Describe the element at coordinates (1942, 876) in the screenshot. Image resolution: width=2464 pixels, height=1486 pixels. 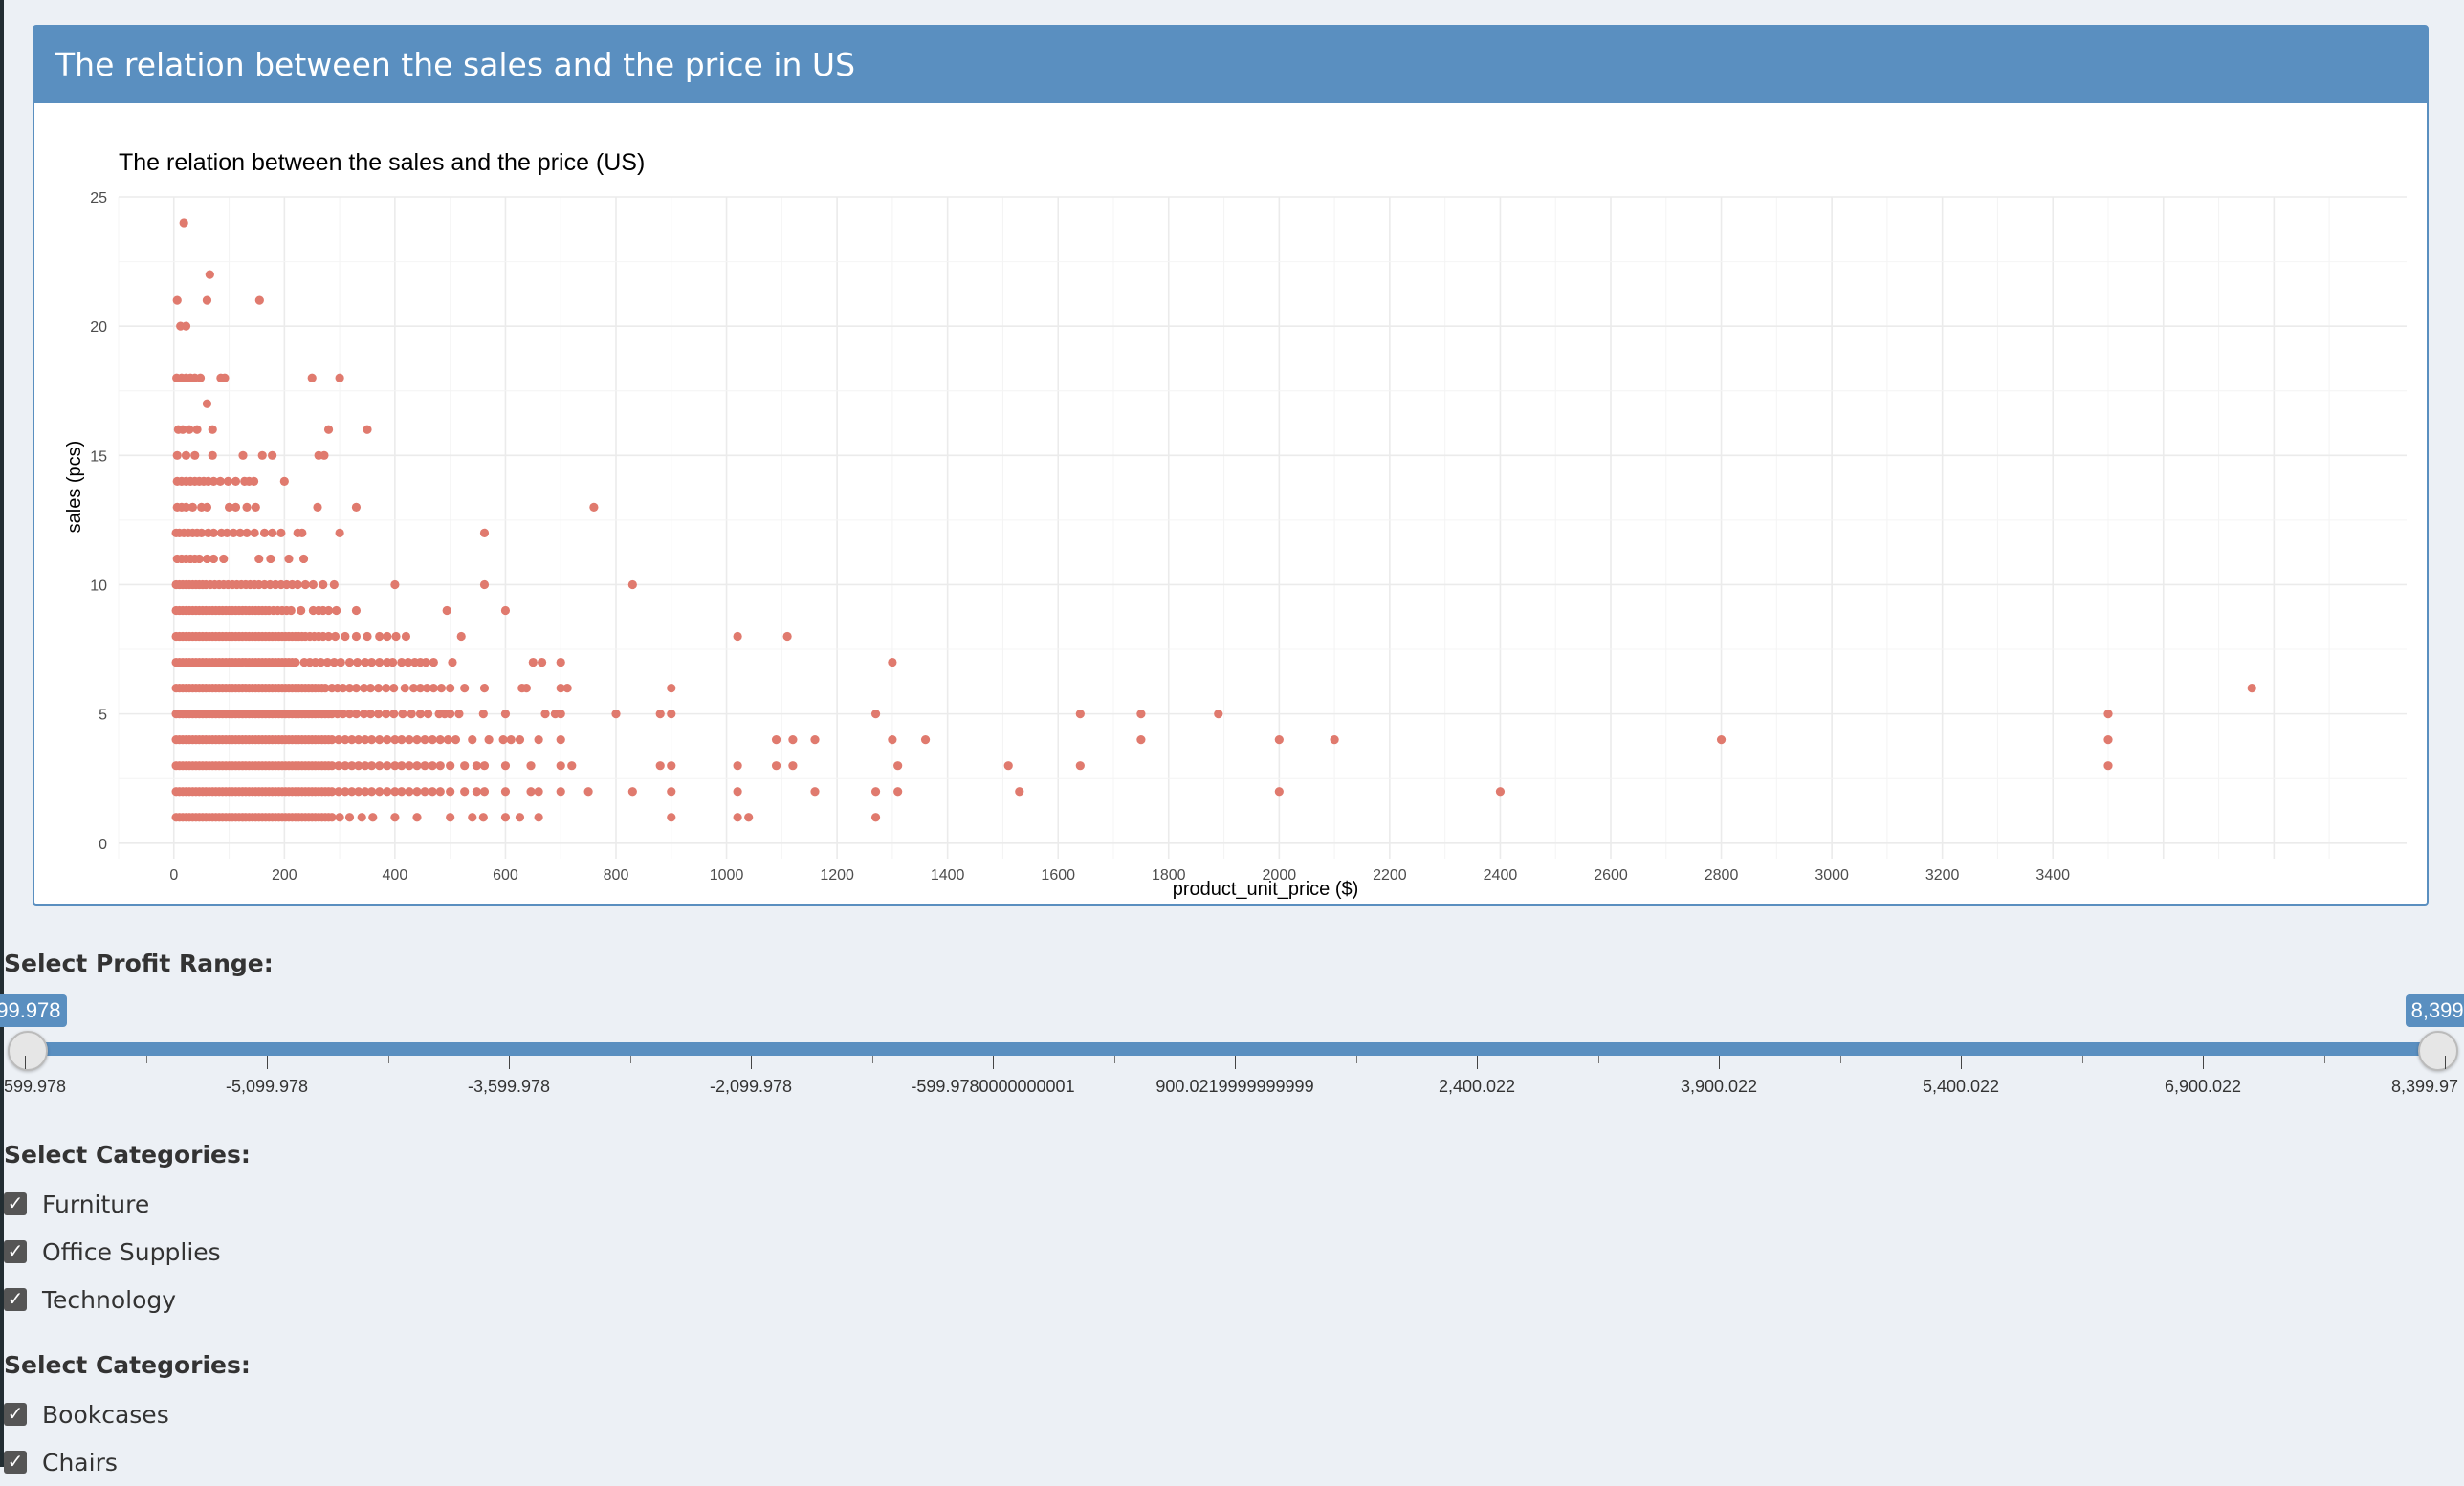
I see `x-tick-label: 3200` at that location.